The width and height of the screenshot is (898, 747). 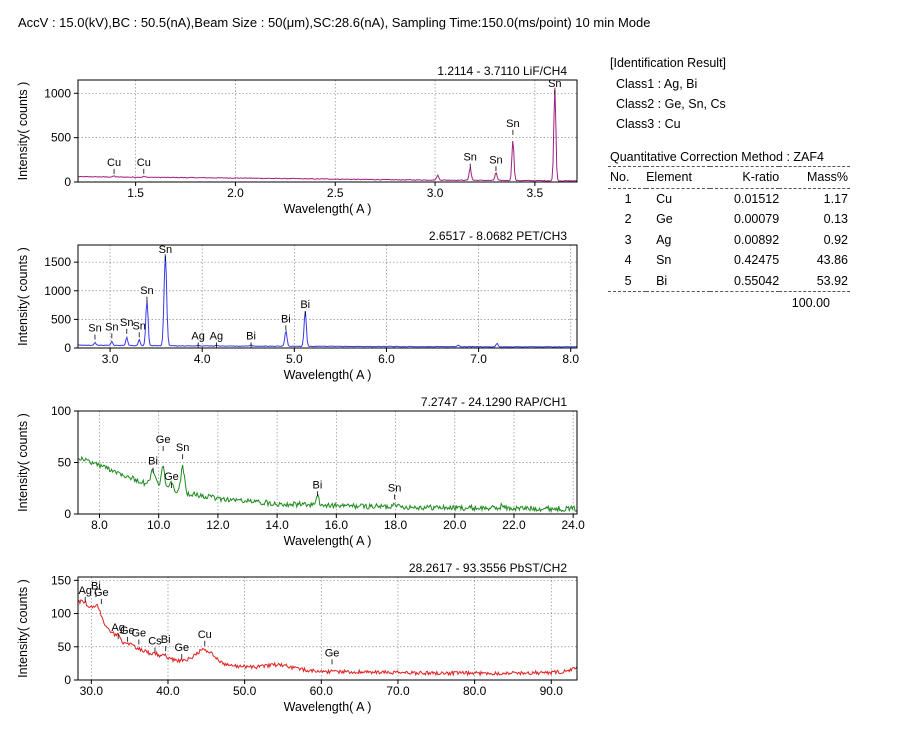 I want to click on identification-title: [Identification Result], so click(x=668, y=63).